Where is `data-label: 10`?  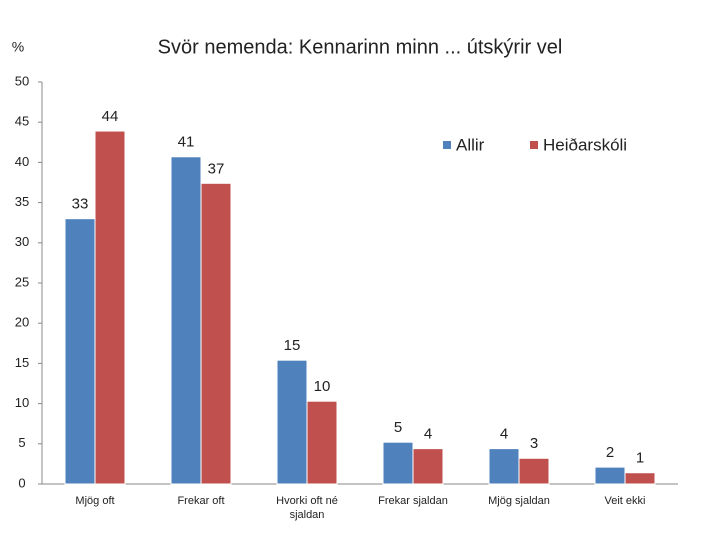
data-label: 10 is located at coordinates (322, 386).